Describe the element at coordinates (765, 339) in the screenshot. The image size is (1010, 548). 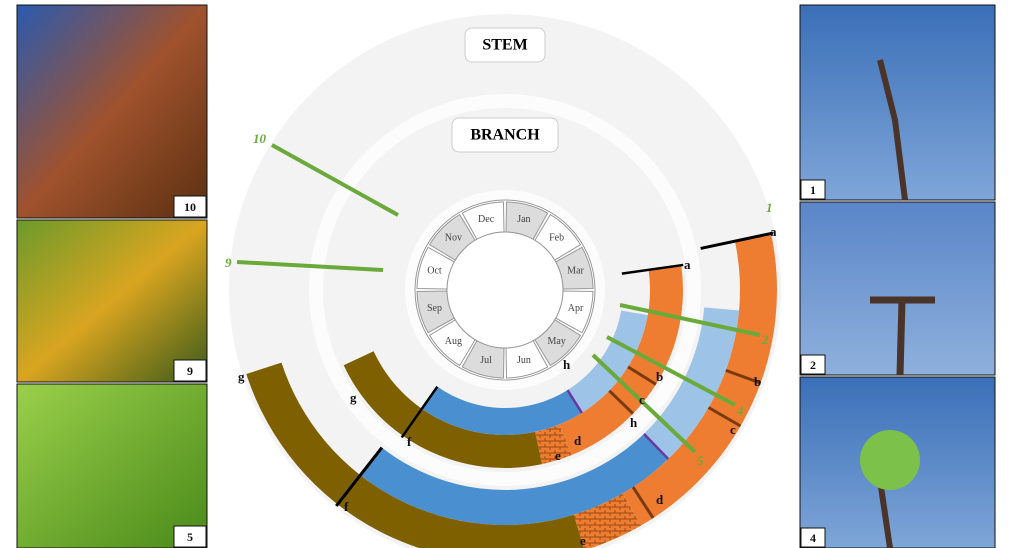
I see `stage-label: 2` at that location.